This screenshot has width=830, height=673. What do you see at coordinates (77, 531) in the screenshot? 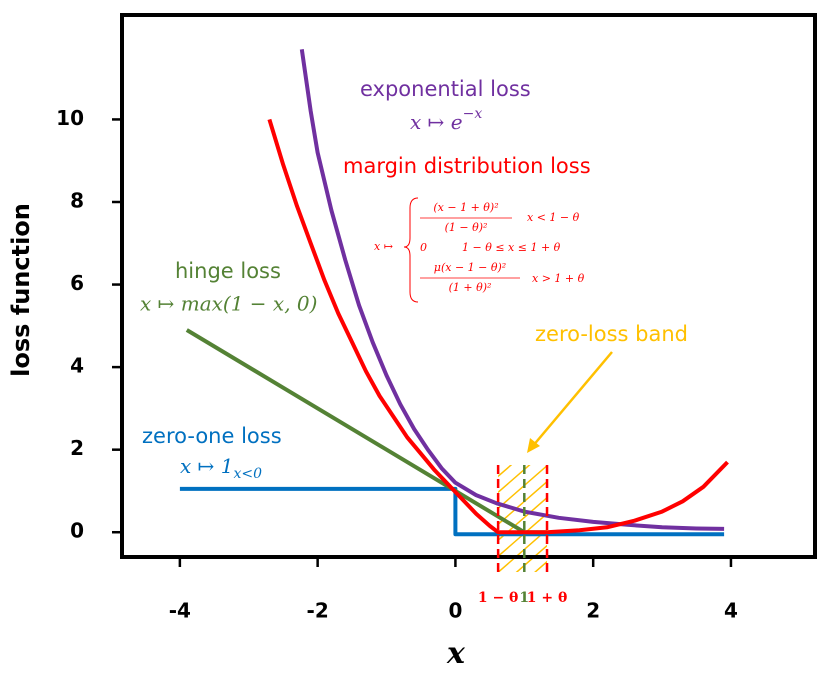
I see `y-tick-label: 0` at bounding box center [77, 531].